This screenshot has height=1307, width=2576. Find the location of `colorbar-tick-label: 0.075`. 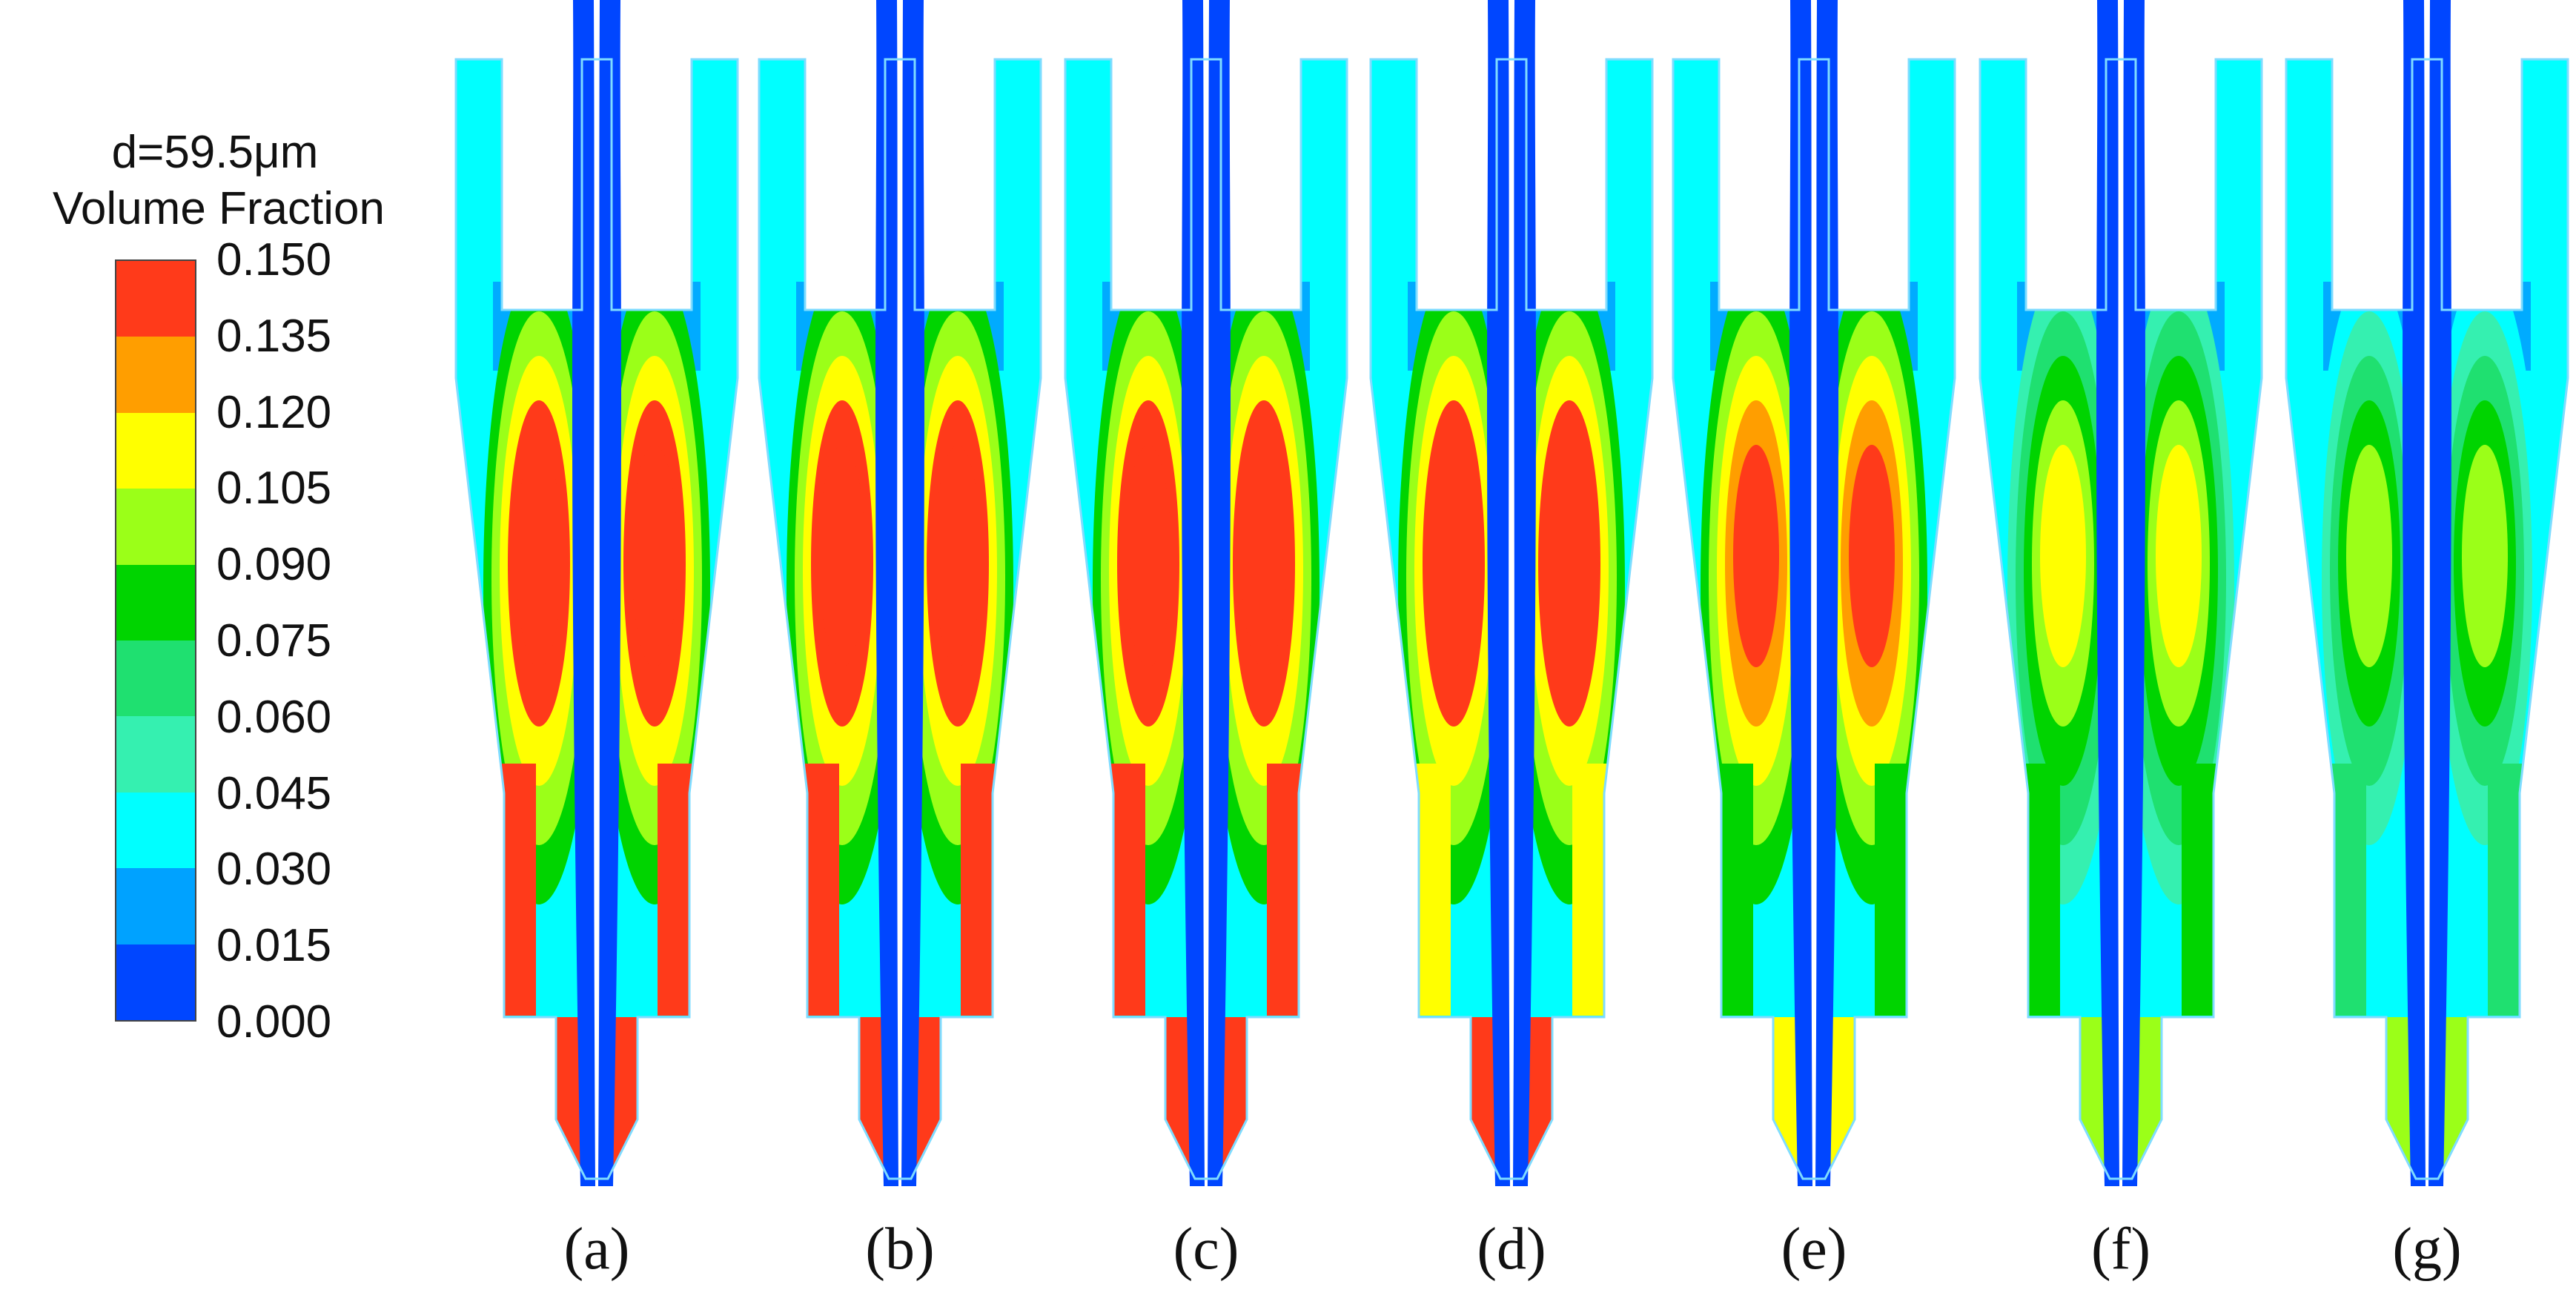

colorbar-tick-label: 0.075 is located at coordinates (274, 640).